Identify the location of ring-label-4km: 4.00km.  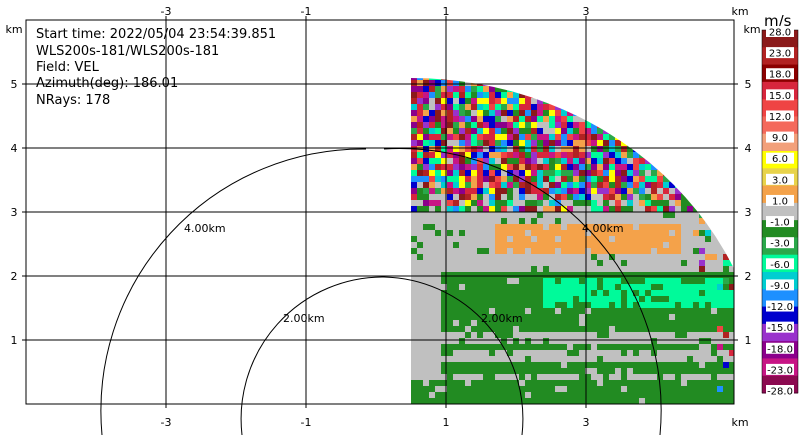
(205, 228).